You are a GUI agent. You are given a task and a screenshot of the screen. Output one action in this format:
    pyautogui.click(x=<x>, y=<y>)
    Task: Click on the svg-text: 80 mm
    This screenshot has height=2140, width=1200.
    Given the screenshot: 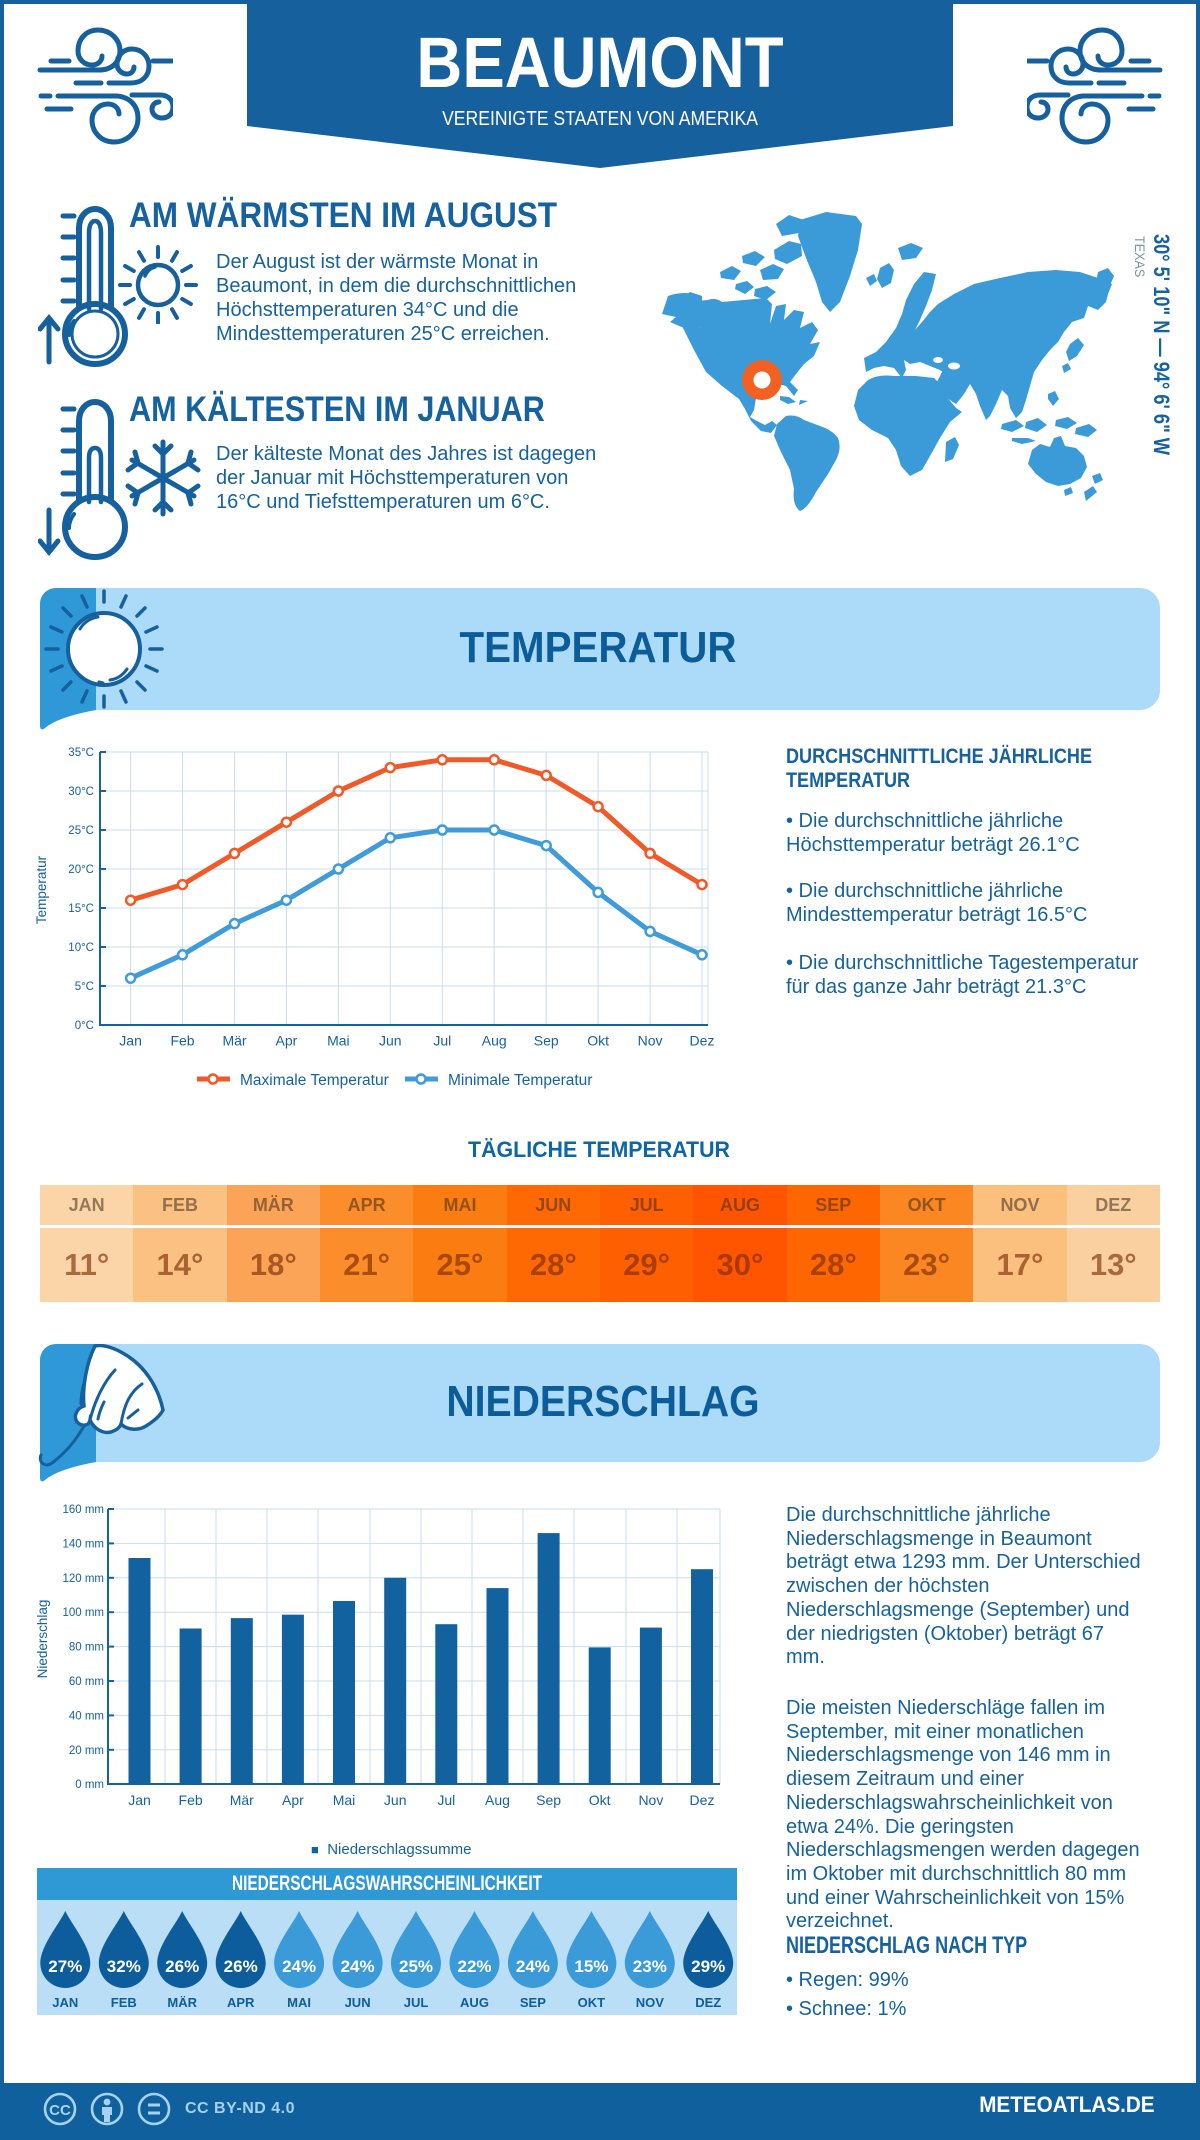 What is the action you would take?
    pyautogui.click(x=86, y=1648)
    